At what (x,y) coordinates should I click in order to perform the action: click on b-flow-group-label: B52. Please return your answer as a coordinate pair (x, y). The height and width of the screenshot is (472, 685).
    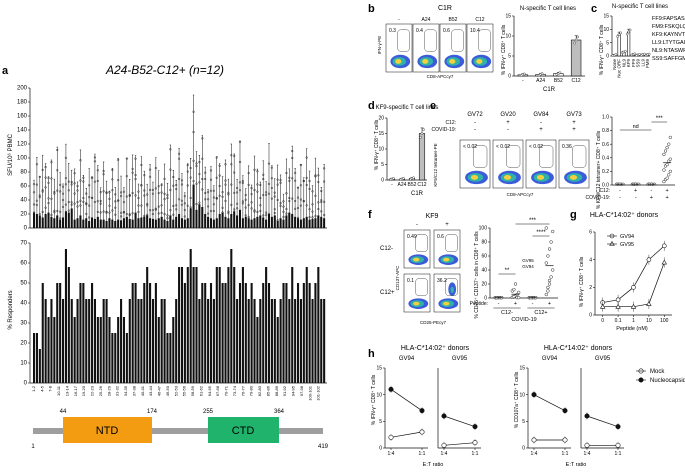
    Looking at the image, I should click on (453, 20).